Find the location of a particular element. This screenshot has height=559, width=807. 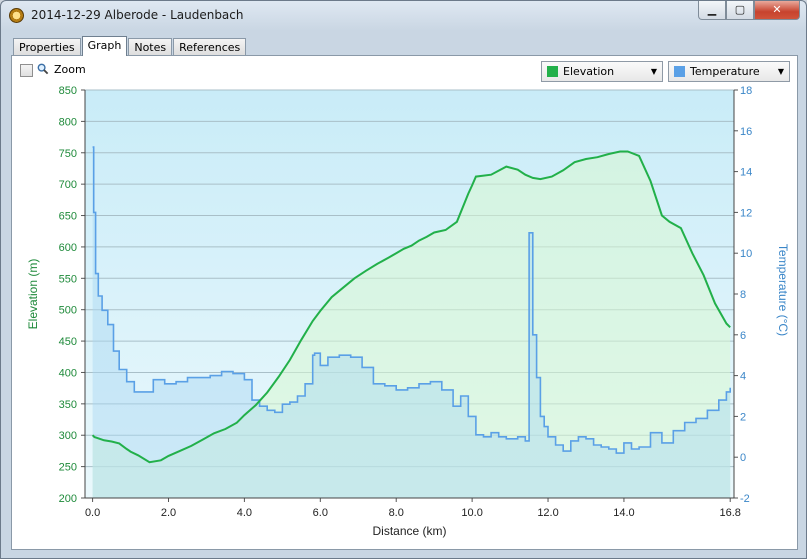

y-left-tick-label: 750 is located at coordinates (68, 154).